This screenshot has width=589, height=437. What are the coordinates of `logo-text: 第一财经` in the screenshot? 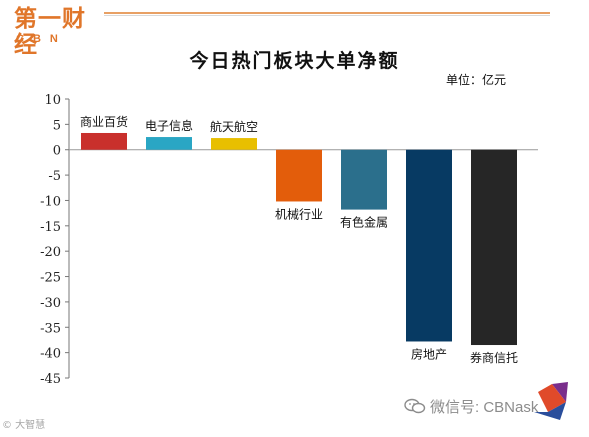 It's located at (50, 32).